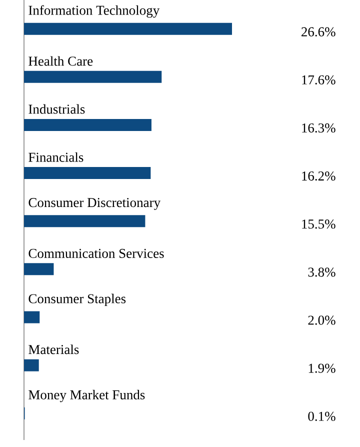  I want to click on data-label: 15.5%, so click(319, 224).